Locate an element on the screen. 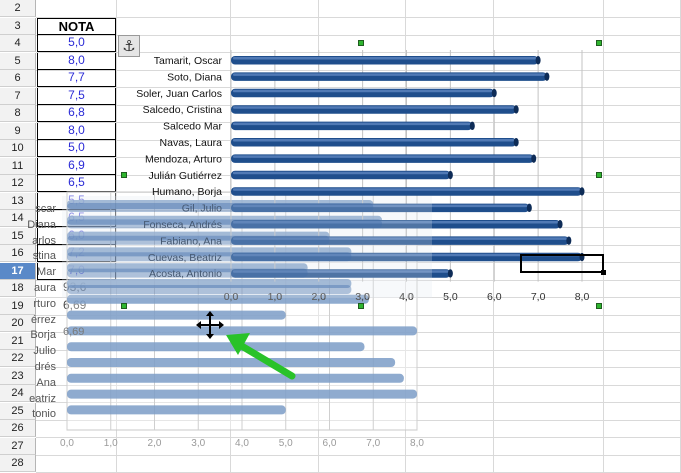 This screenshot has height=473, width=681. cell-cursor is located at coordinates (562, 263).